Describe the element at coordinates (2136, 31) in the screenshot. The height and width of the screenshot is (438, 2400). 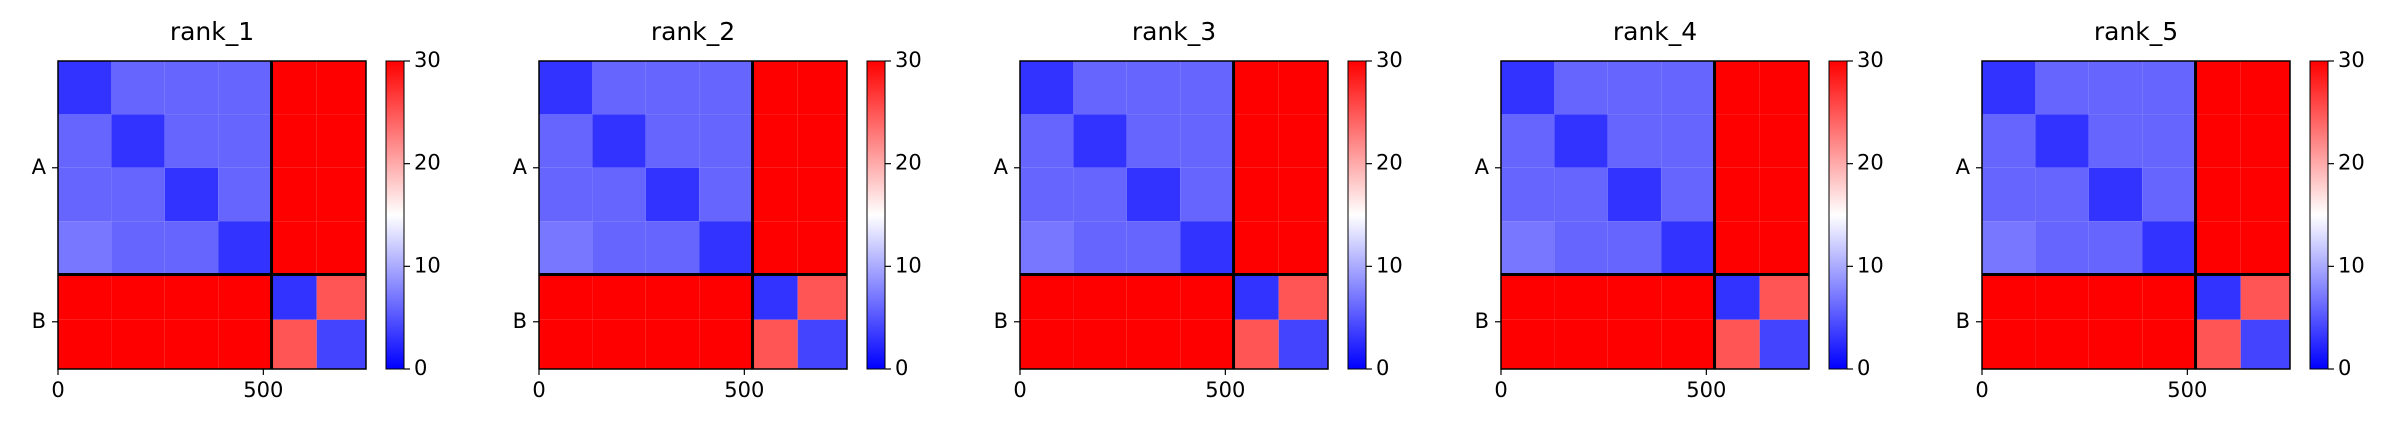
I see `panel-title: rank_5` at that location.